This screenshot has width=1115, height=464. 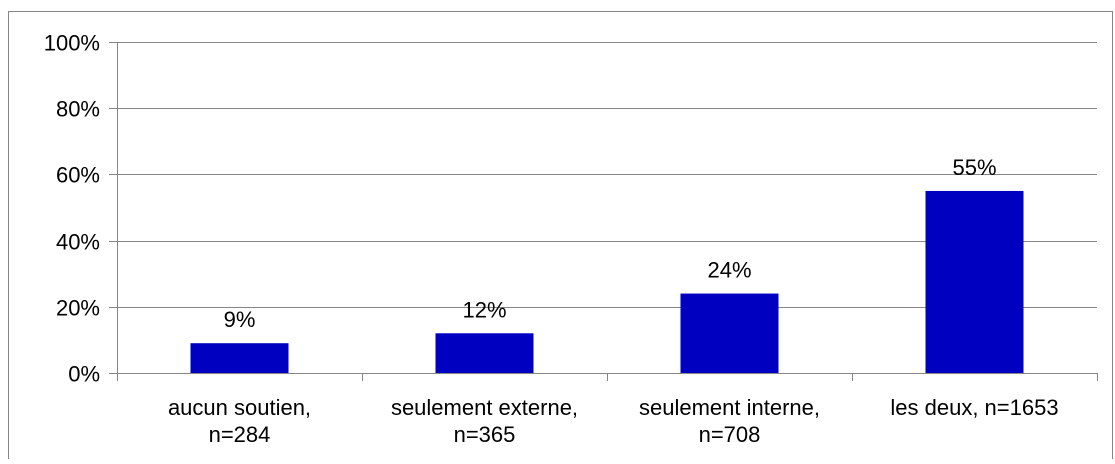 What do you see at coordinates (484, 407) in the screenshot?
I see `x-tick-label: seulement externe,` at bounding box center [484, 407].